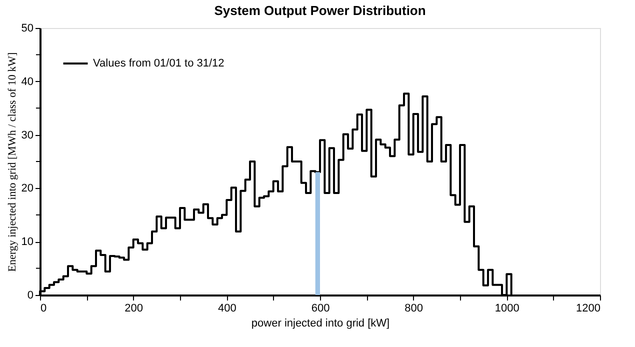 This screenshot has height=347, width=635. I want to click on y-axis-title: Energy injected into grid [MWh / class of 10 kW], so click(12, 162).